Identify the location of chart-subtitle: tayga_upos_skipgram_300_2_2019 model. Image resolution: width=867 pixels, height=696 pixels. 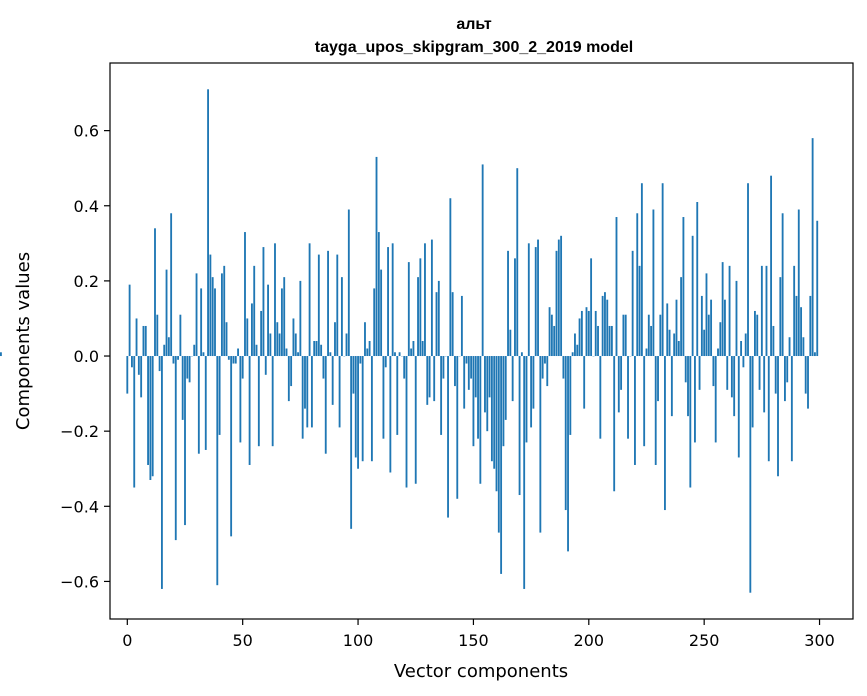
(474, 47).